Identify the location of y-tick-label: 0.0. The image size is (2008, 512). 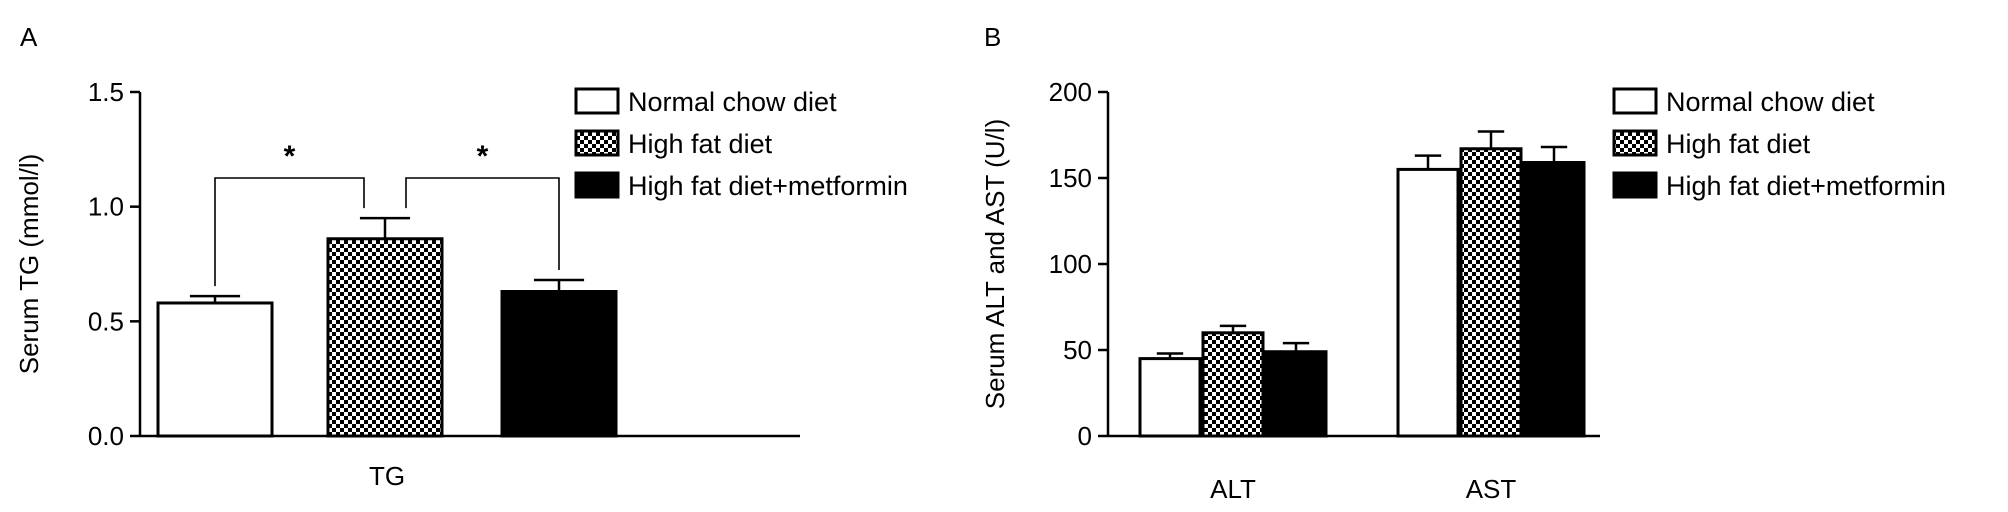
(106, 436).